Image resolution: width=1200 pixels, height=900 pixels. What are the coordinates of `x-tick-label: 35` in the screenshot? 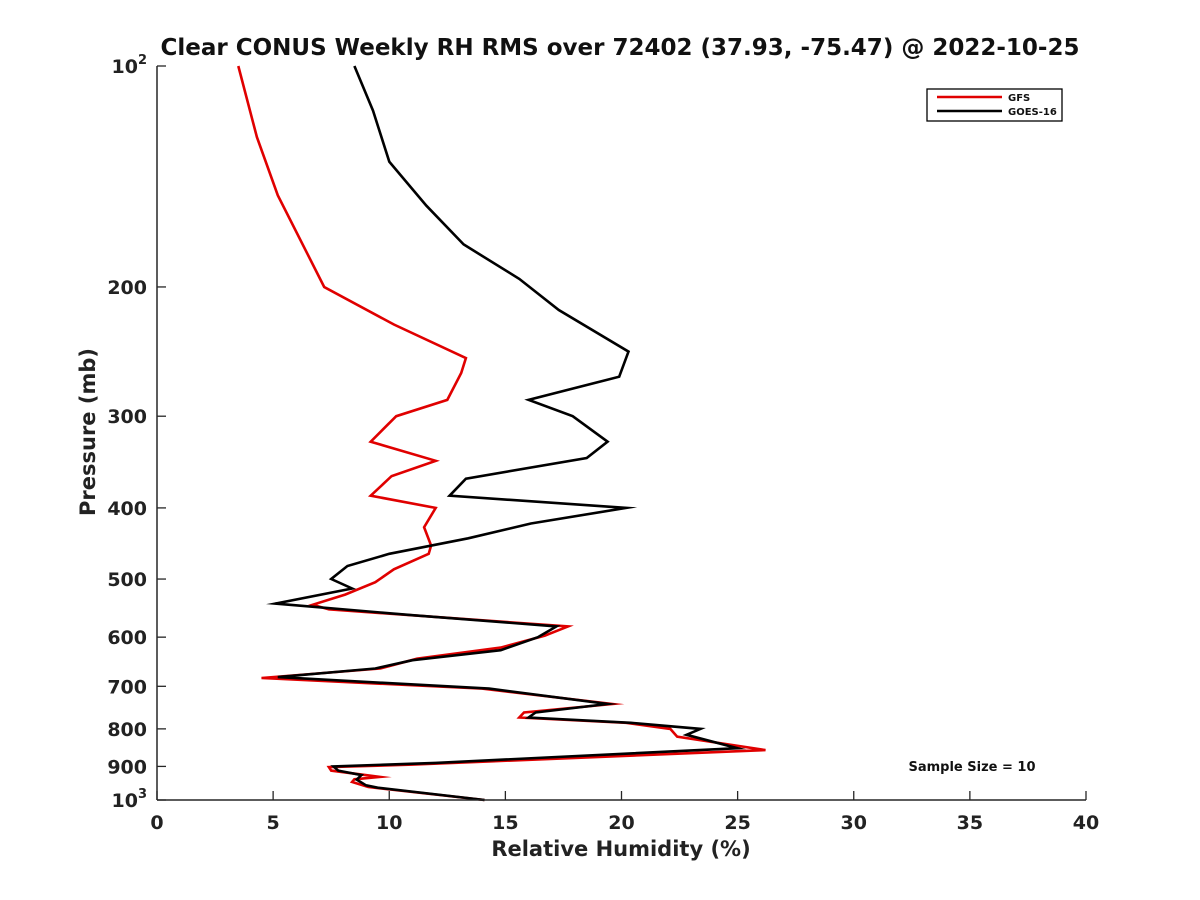 It's located at (970, 823).